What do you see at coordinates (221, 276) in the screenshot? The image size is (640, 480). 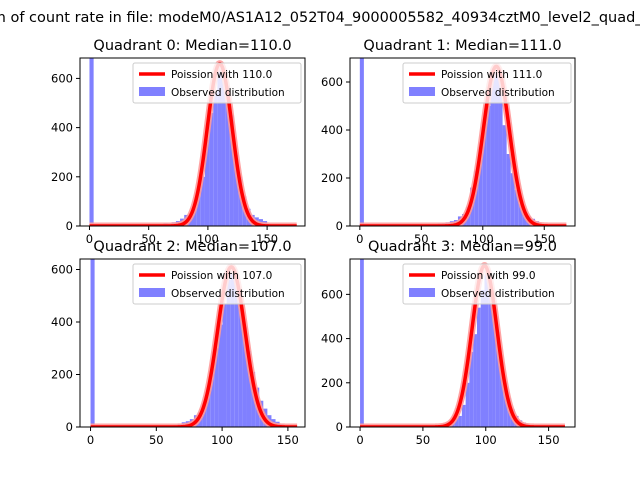 I see `legend-fit-label: Poission with 107.0` at bounding box center [221, 276].